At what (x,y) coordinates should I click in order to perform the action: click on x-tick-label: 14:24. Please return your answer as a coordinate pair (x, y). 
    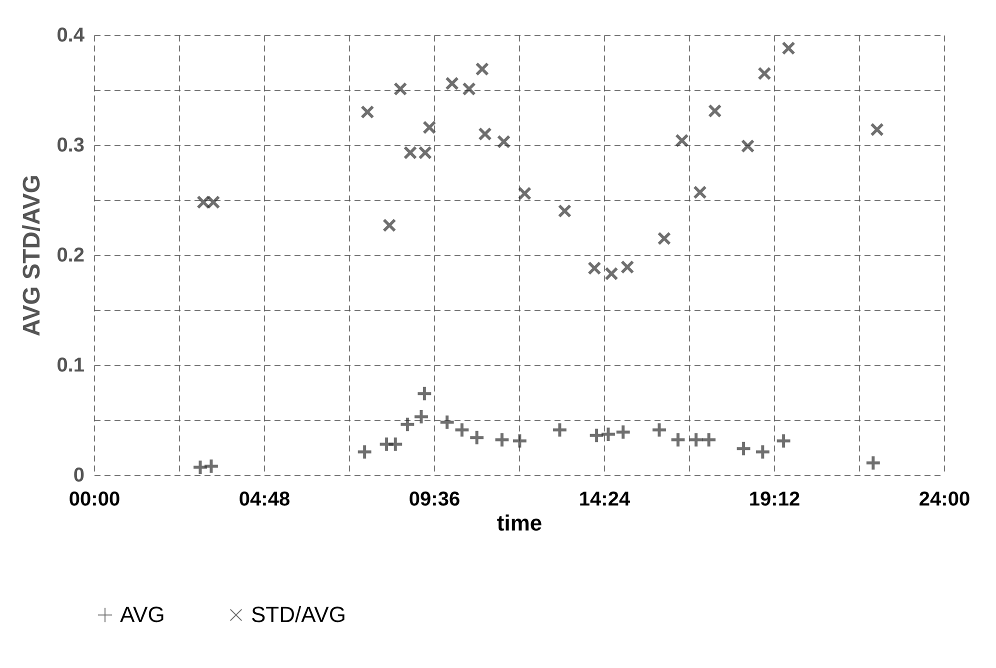
    Looking at the image, I should click on (604, 499).